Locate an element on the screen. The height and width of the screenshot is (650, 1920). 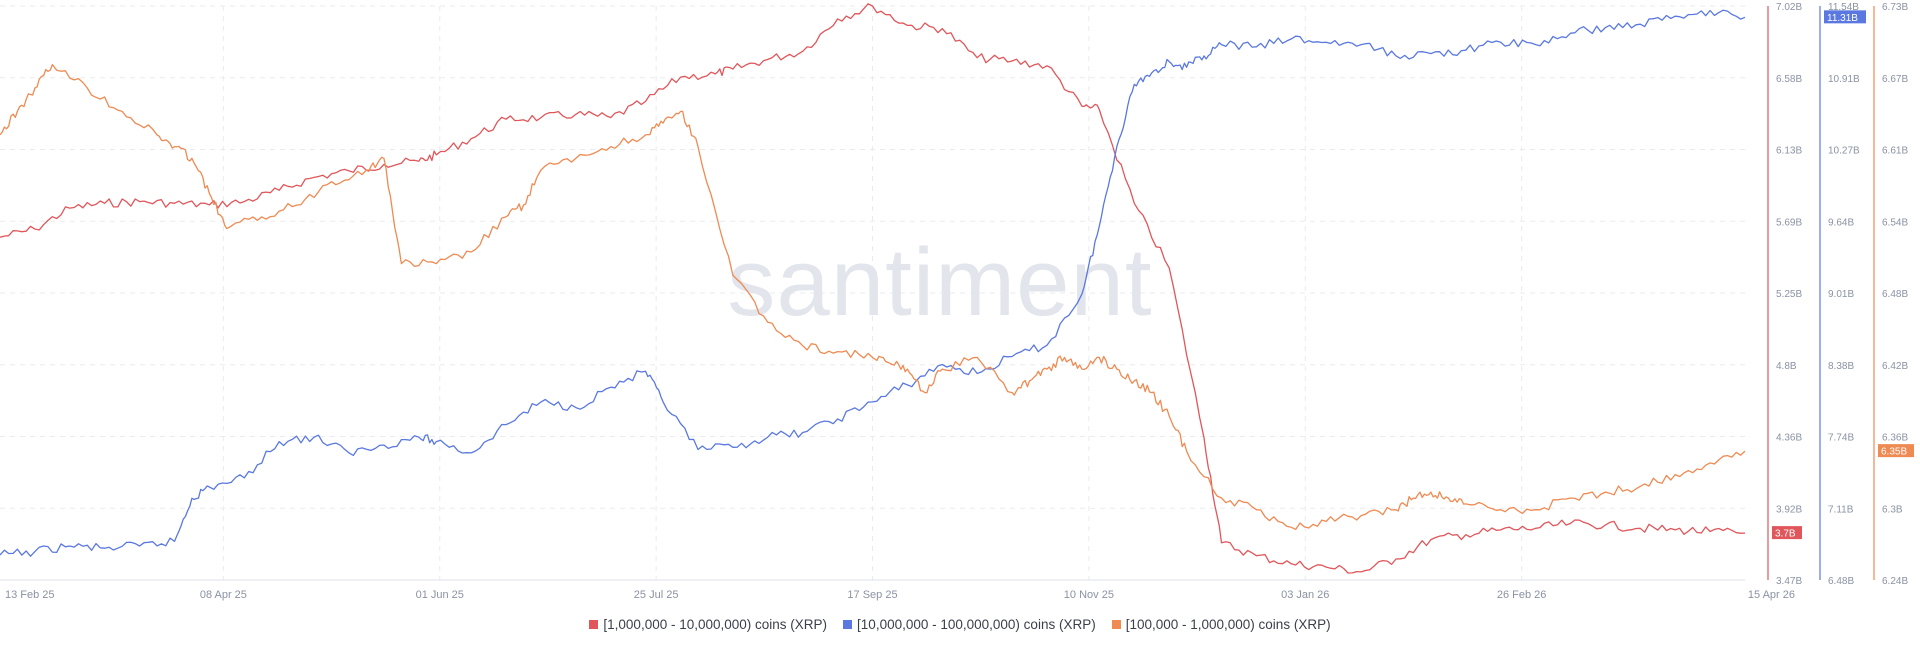
legend-item: [100,000 - 1,000,000) coins (XRP) is located at coordinates (1221, 624).